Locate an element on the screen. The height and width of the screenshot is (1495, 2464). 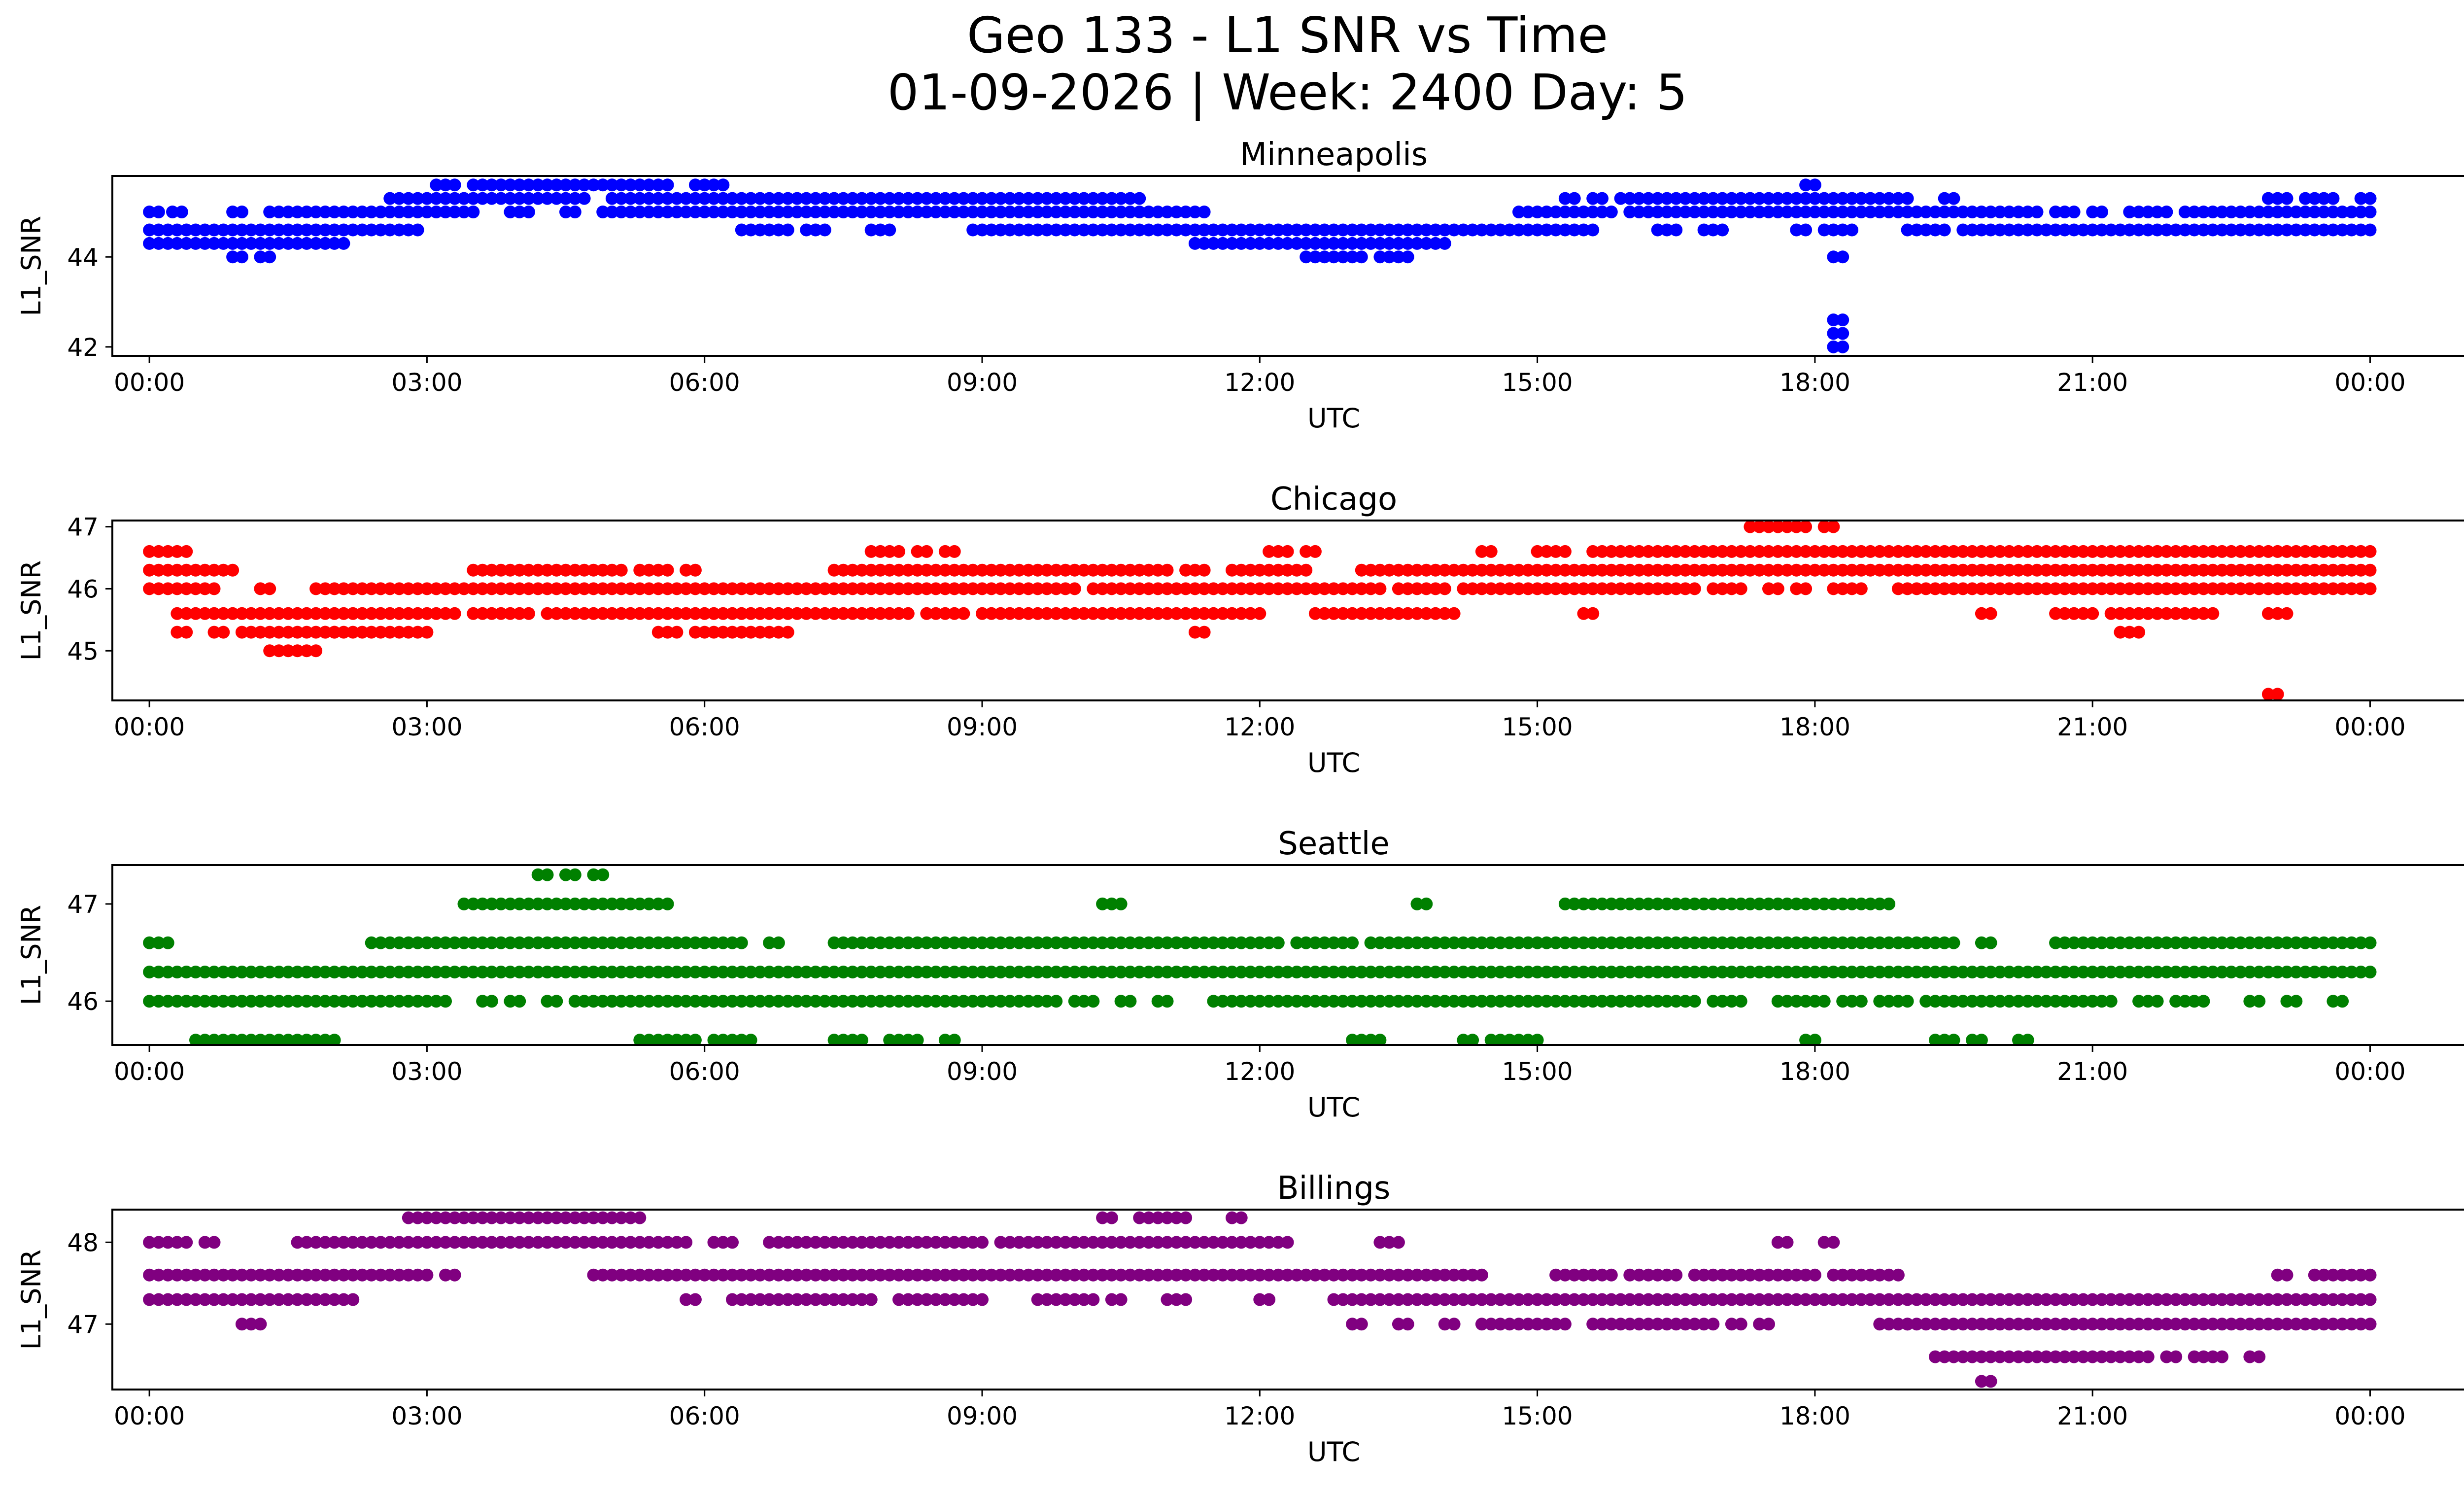
subplot-title: Minneapolis is located at coordinates (1334, 155).